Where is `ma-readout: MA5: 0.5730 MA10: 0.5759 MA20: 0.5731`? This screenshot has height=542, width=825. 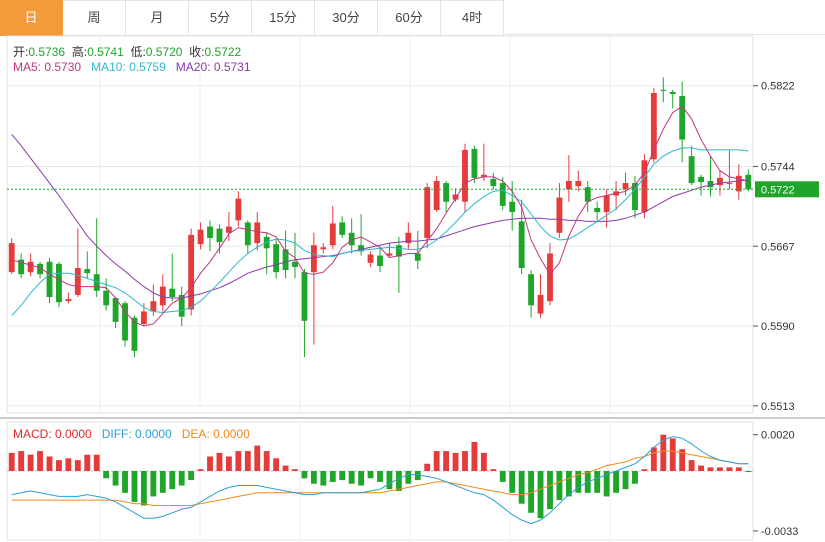
ma-readout: MA5: 0.5730 MA10: 0.5759 MA20: 0.5731 is located at coordinates (132, 67).